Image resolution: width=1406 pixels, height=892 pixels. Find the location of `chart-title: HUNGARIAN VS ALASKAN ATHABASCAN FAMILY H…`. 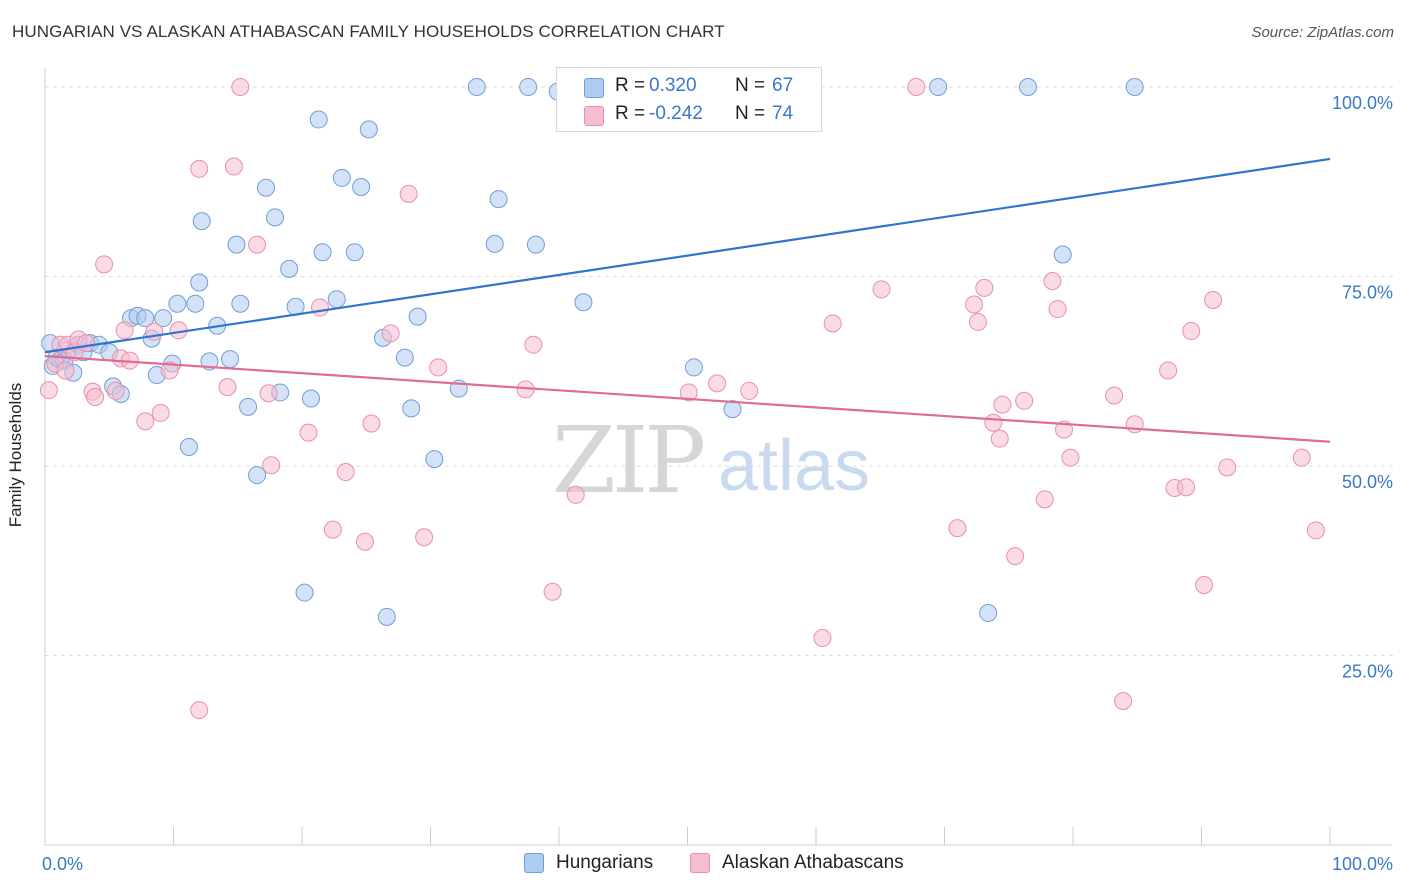

chart-title: HUNGARIAN VS ALASKAN ATHABASCAN FAMILY H… is located at coordinates (368, 31).